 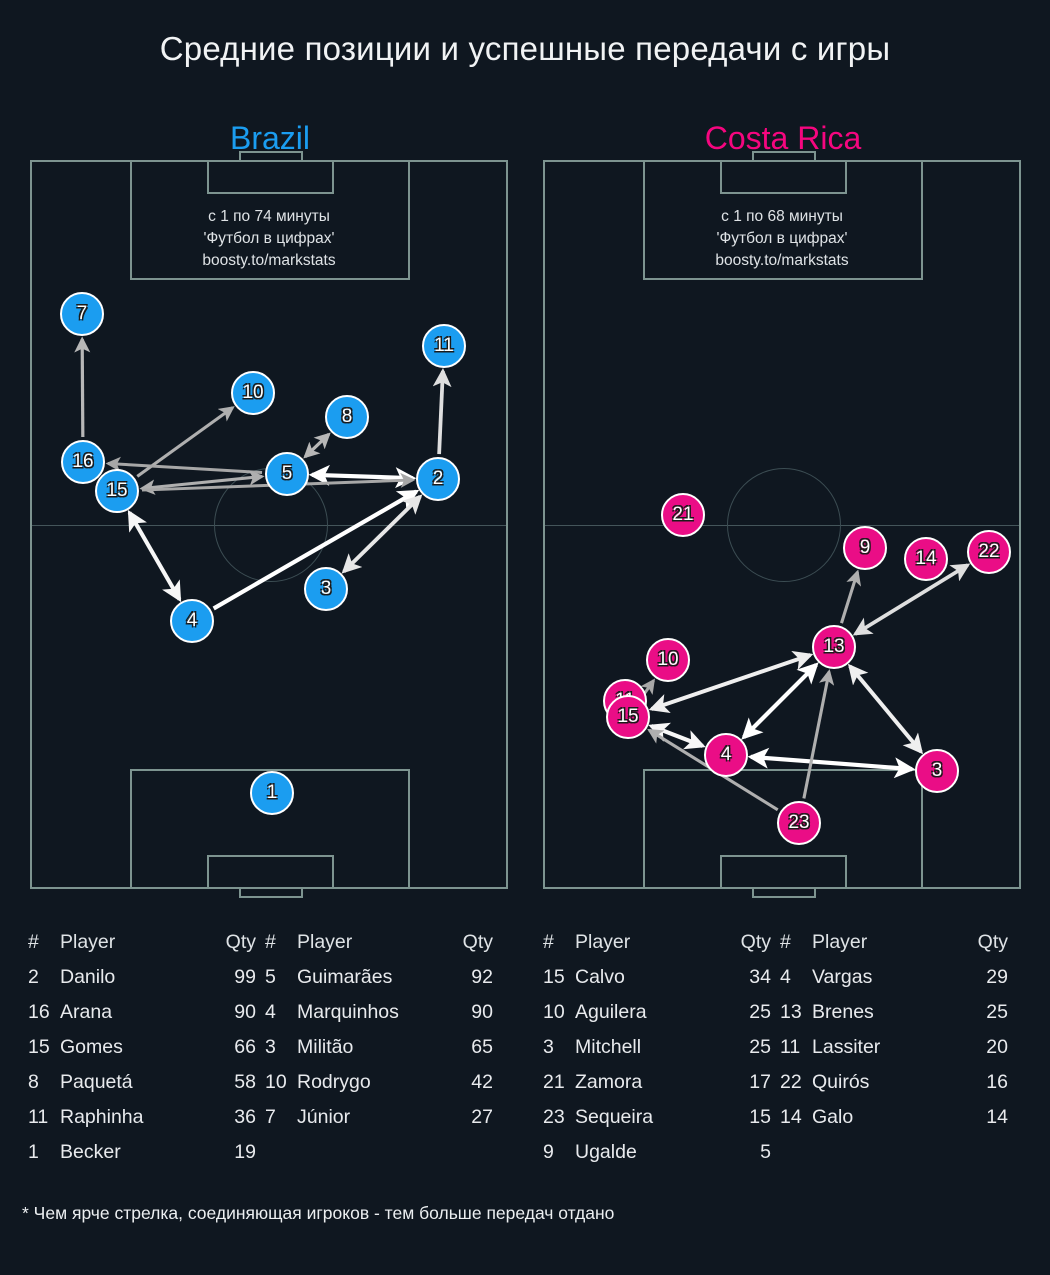 What do you see at coordinates (270, 1047) in the screenshot?
I see `cell-number: 3` at bounding box center [270, 1047].